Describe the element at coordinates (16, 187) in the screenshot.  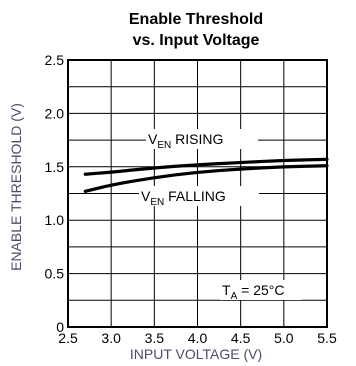
I see `y-axis-label: ENABLE THRESHOLD (V)` at that location.